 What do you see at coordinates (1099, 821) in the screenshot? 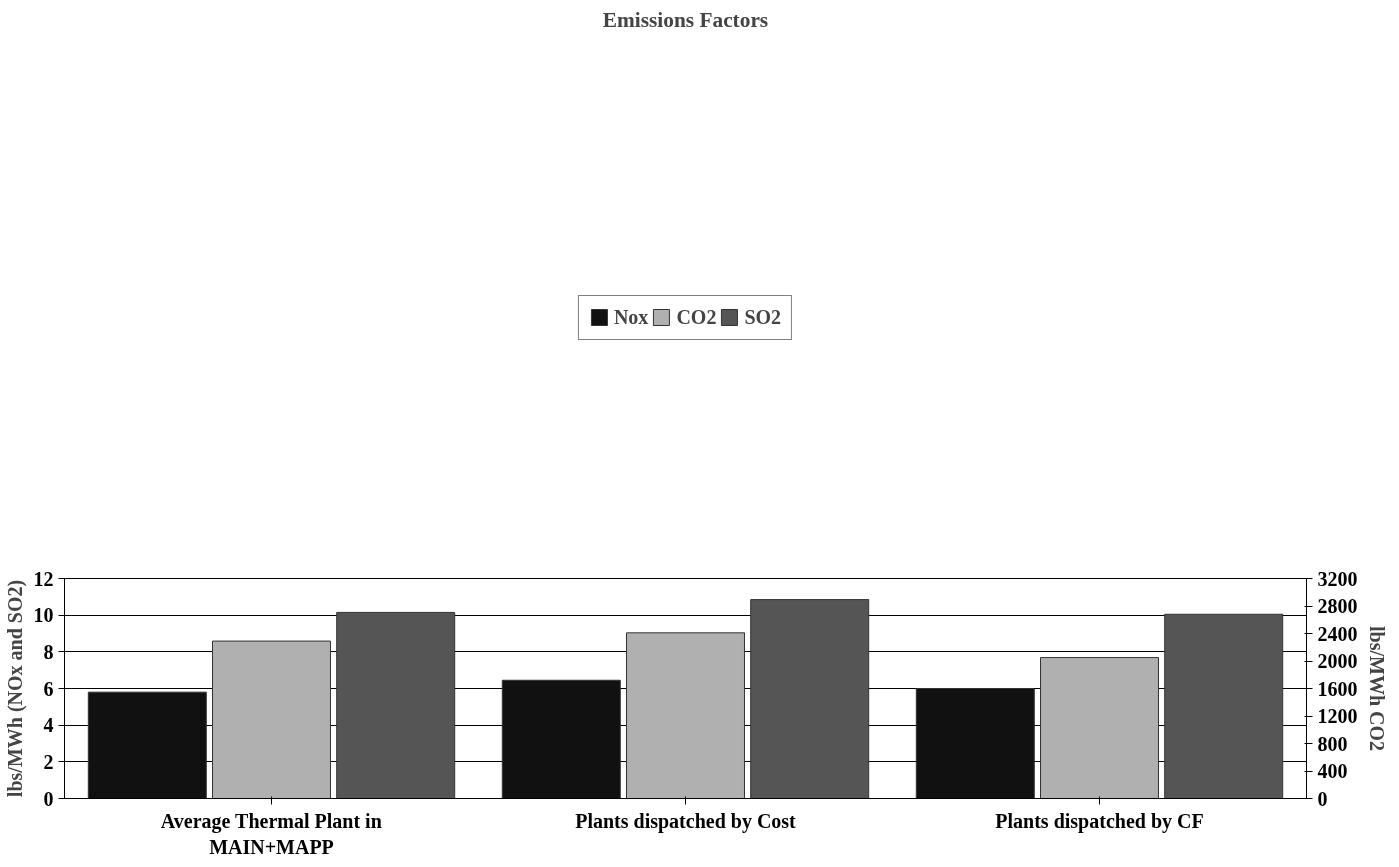
I see `x-tick-label: Plants dispatched by CF` at bounding box center [1099, 821].